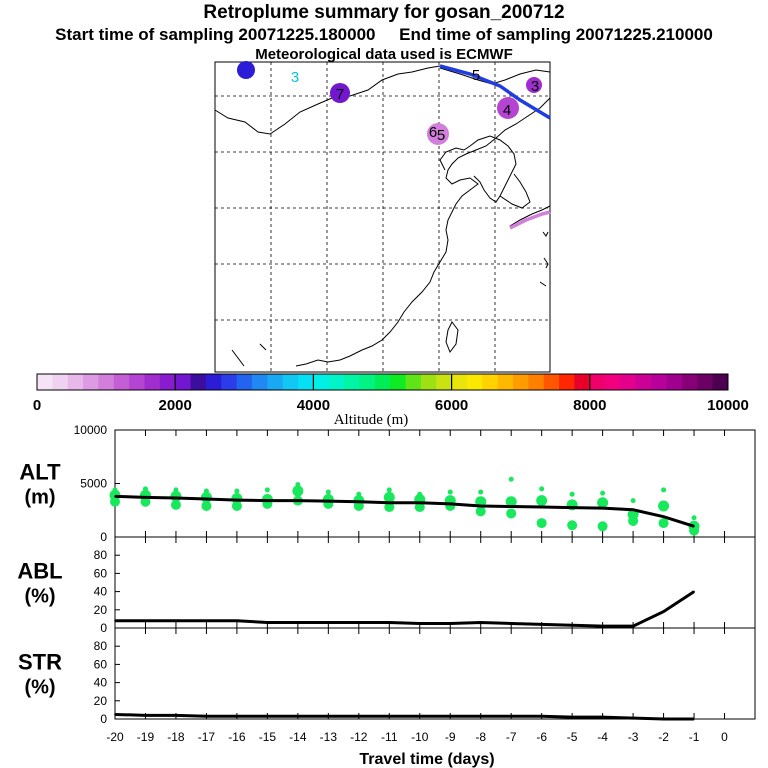 This screenshot has height=768, width=768. Describe the element at coordinates (295, 77) in the screenshot. I see `plume-label: 3` at that location.